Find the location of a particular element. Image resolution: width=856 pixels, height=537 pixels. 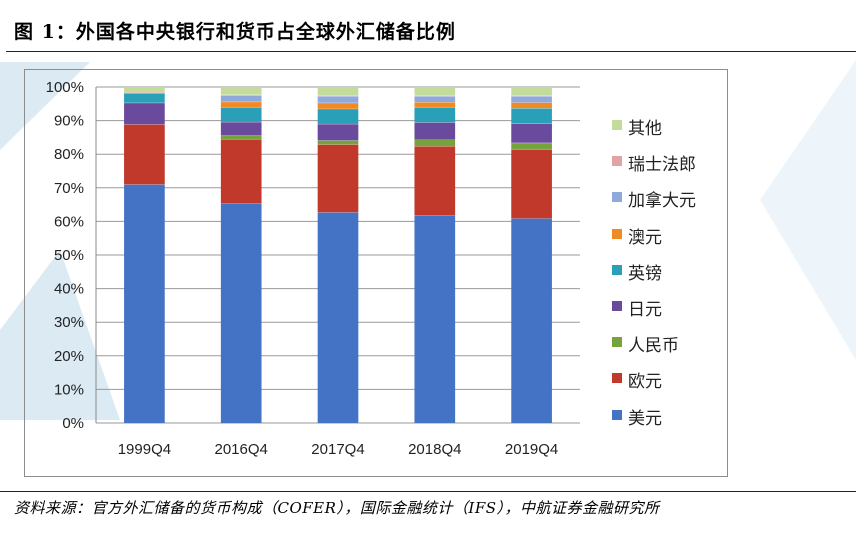

y-tick-label: 50% is located at coordinates (69, 255).